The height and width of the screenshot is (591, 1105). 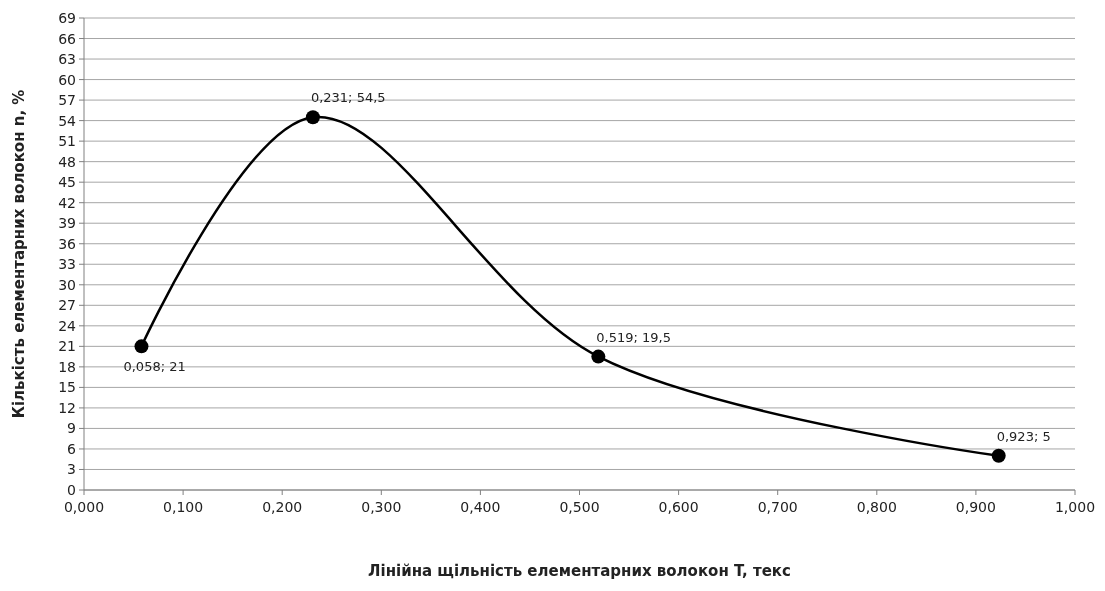 I want to click on x-tick-label: 0,200, so click(x=282, y=507).